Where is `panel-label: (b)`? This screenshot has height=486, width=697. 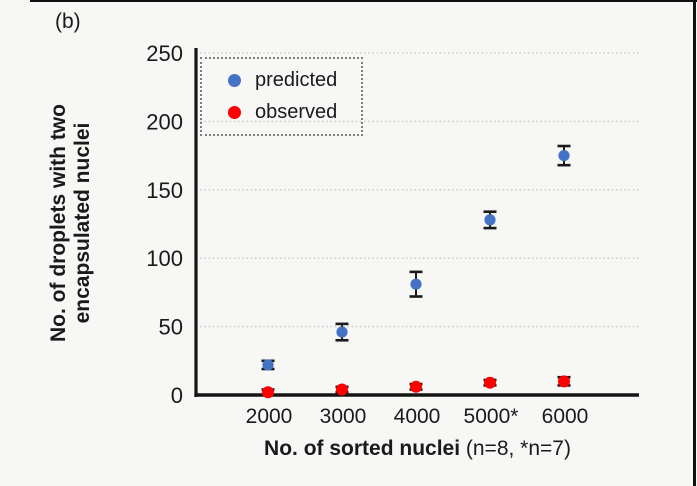
panel-label: (b) is located at coordinates (68, 21).